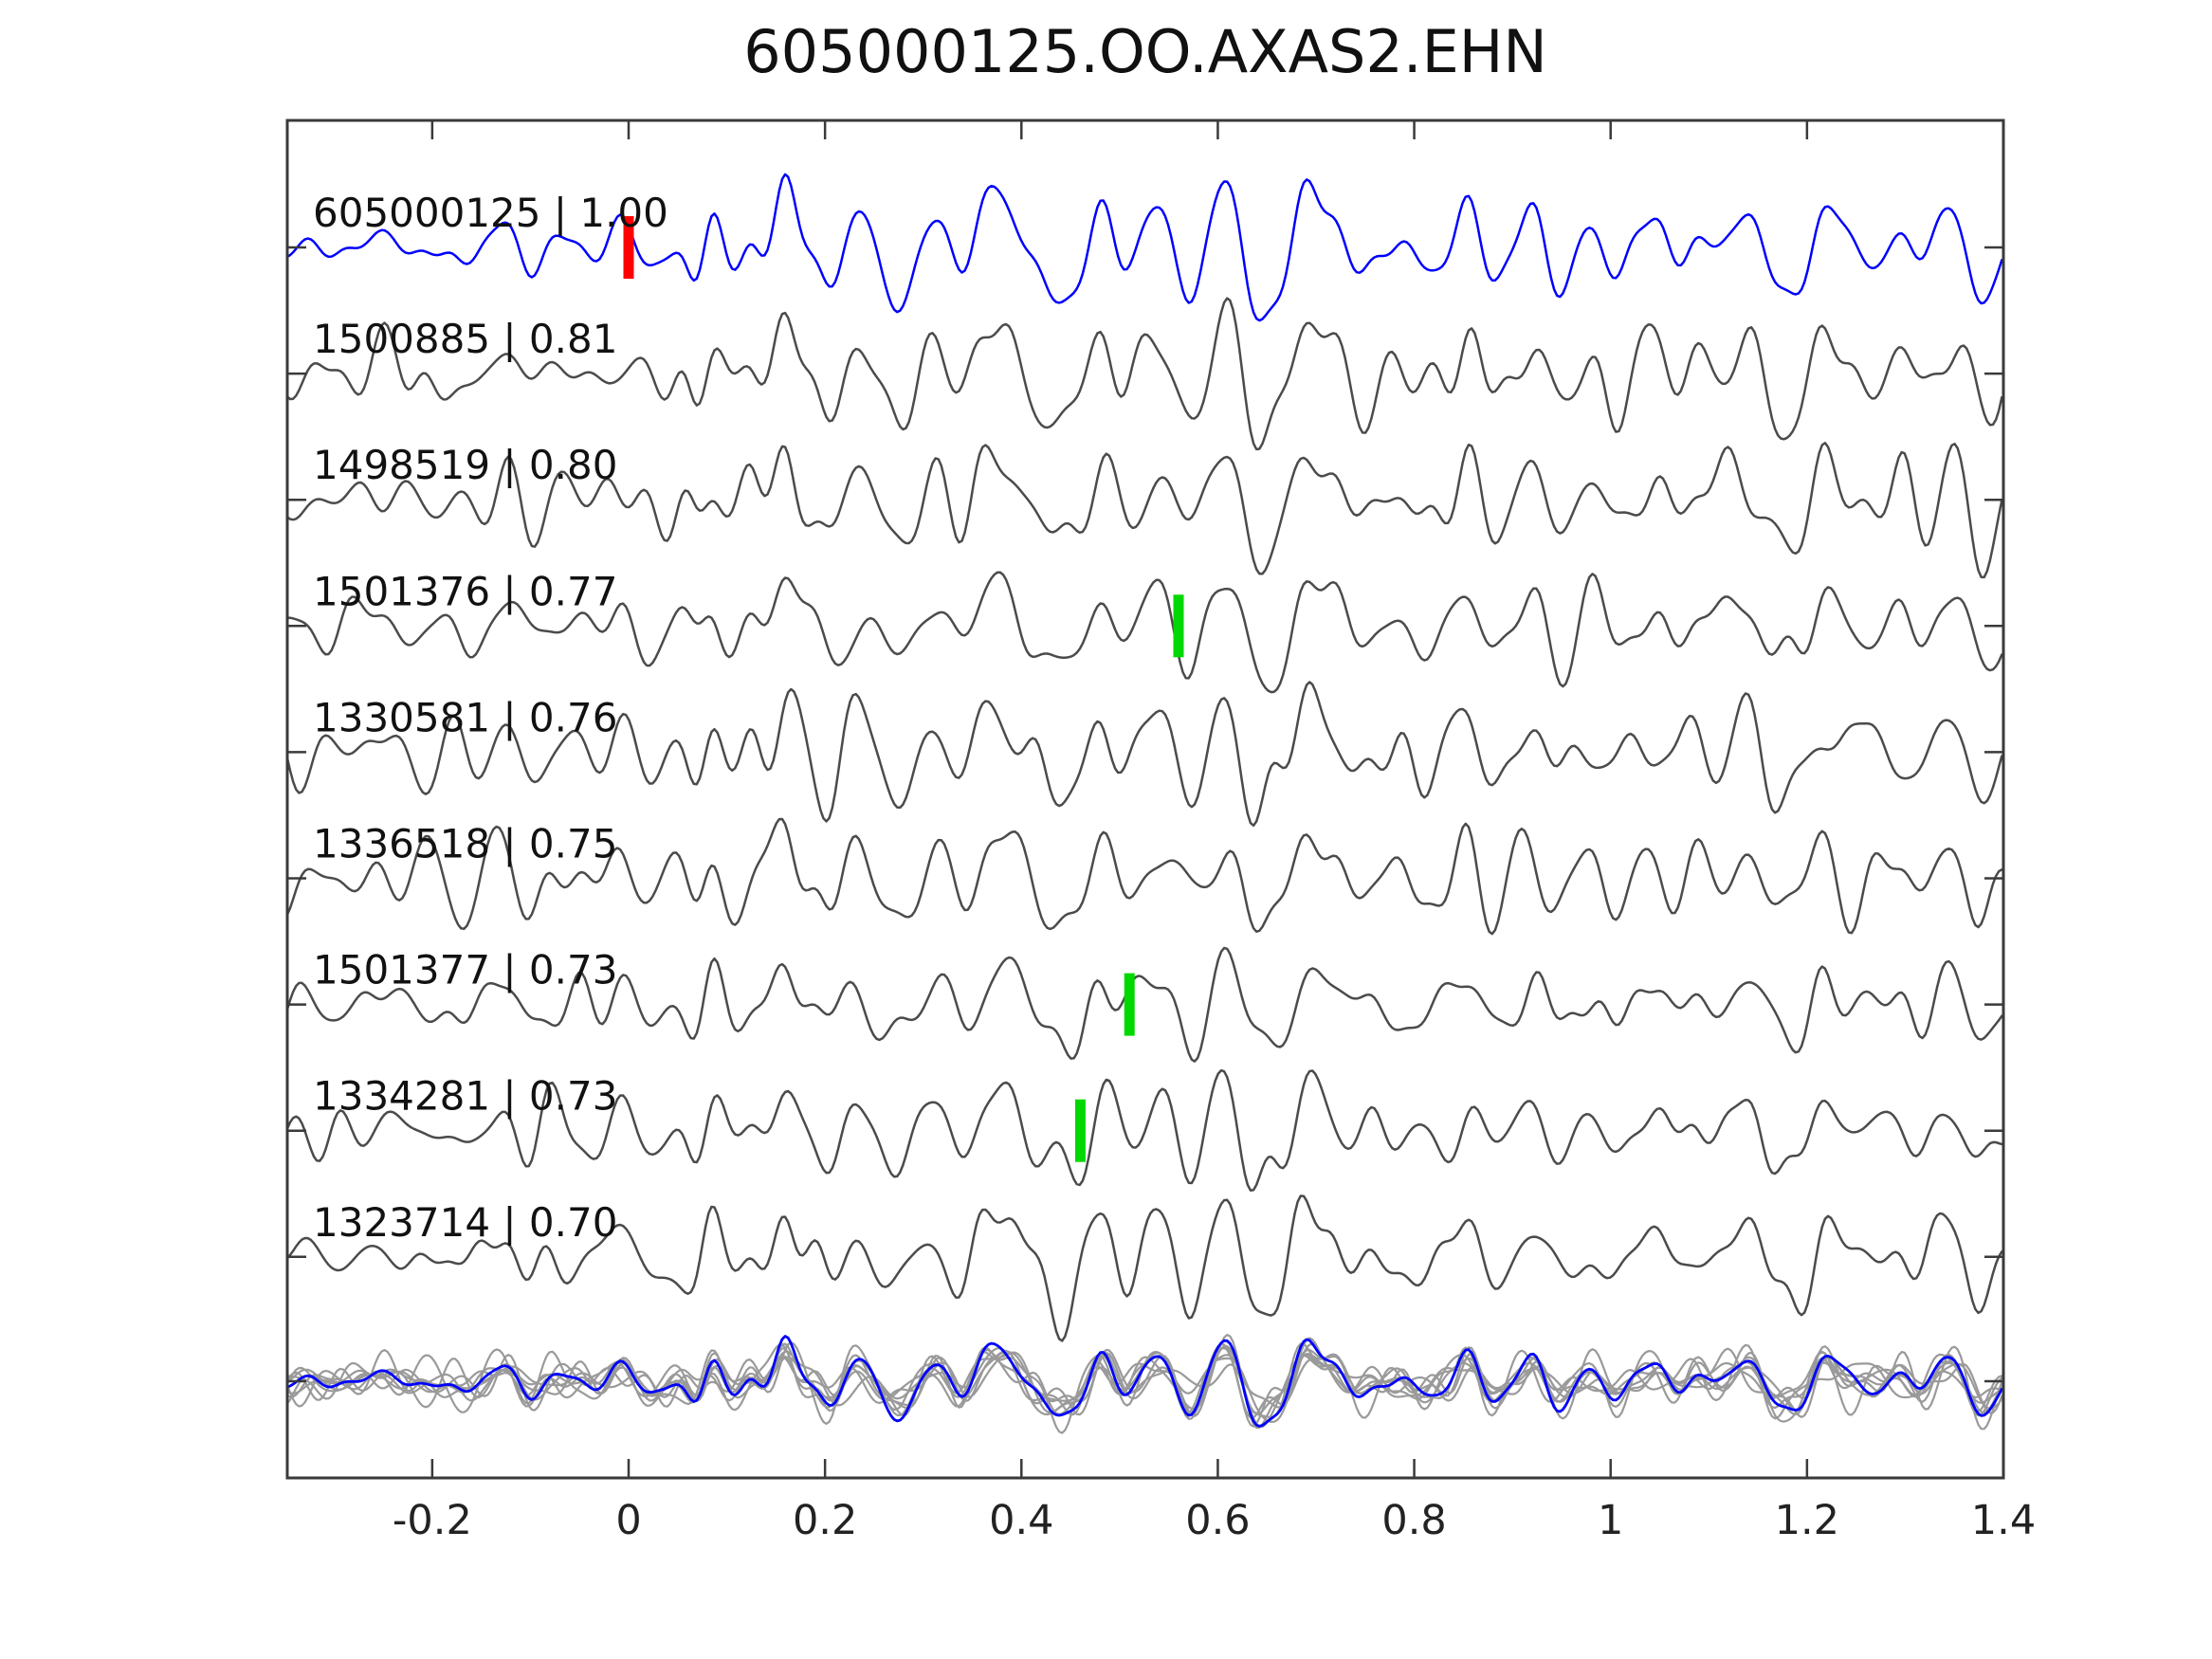  What do you see at coordinates (465, 465) in the screenshot?
I see `trace-label-1498519: 1498519 | 0.80` at bounding box center [465, 465].